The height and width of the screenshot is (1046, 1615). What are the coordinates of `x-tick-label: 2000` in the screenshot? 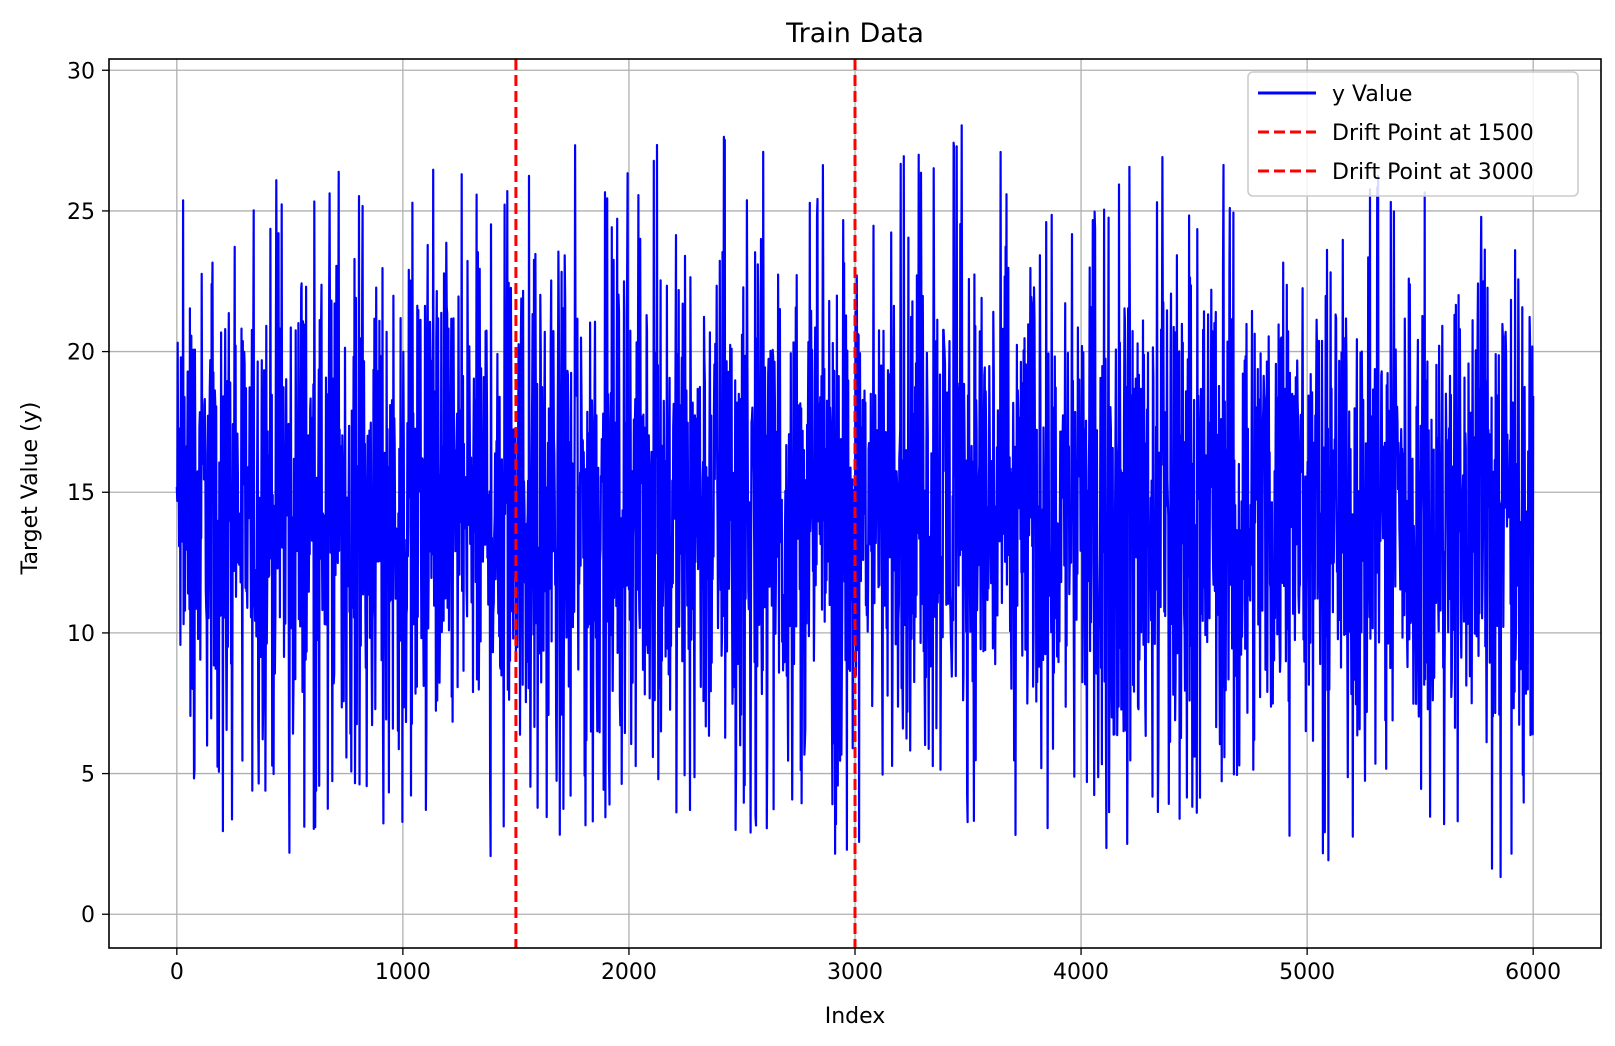 It's located at (629, 972).